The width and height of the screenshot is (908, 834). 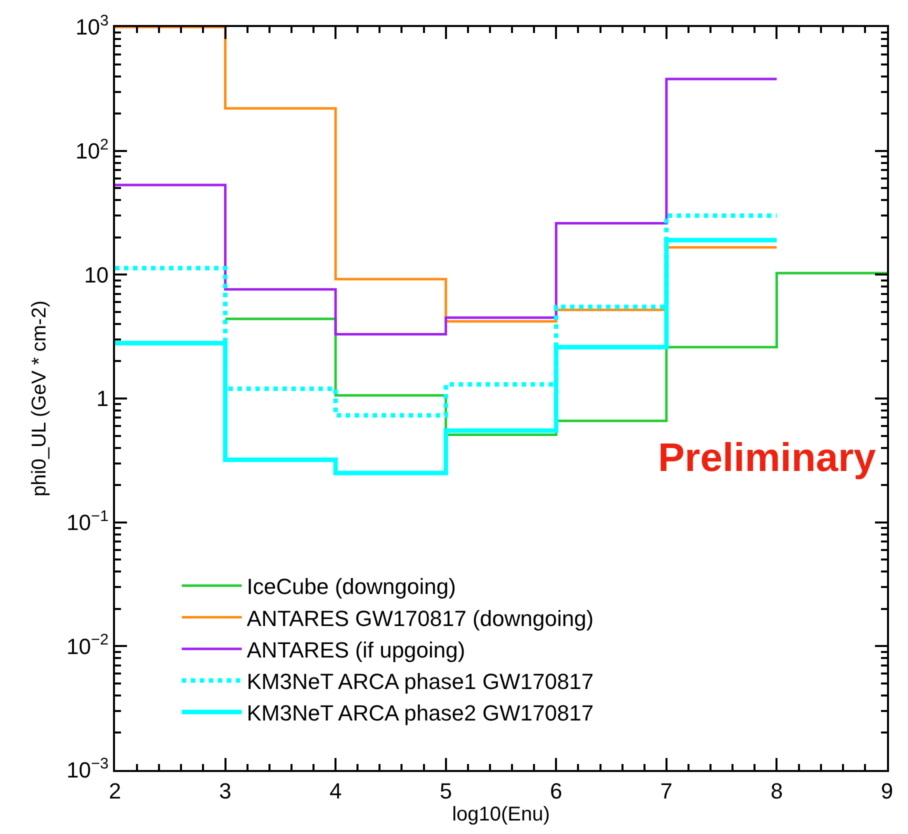 I want to click on y-tick-label: 10$^{2}$, so click(x=92, y=150).